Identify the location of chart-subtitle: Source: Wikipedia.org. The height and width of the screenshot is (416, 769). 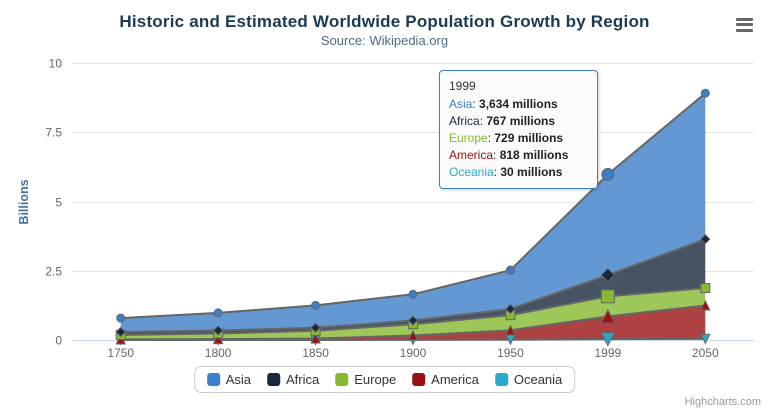
(384, 40).